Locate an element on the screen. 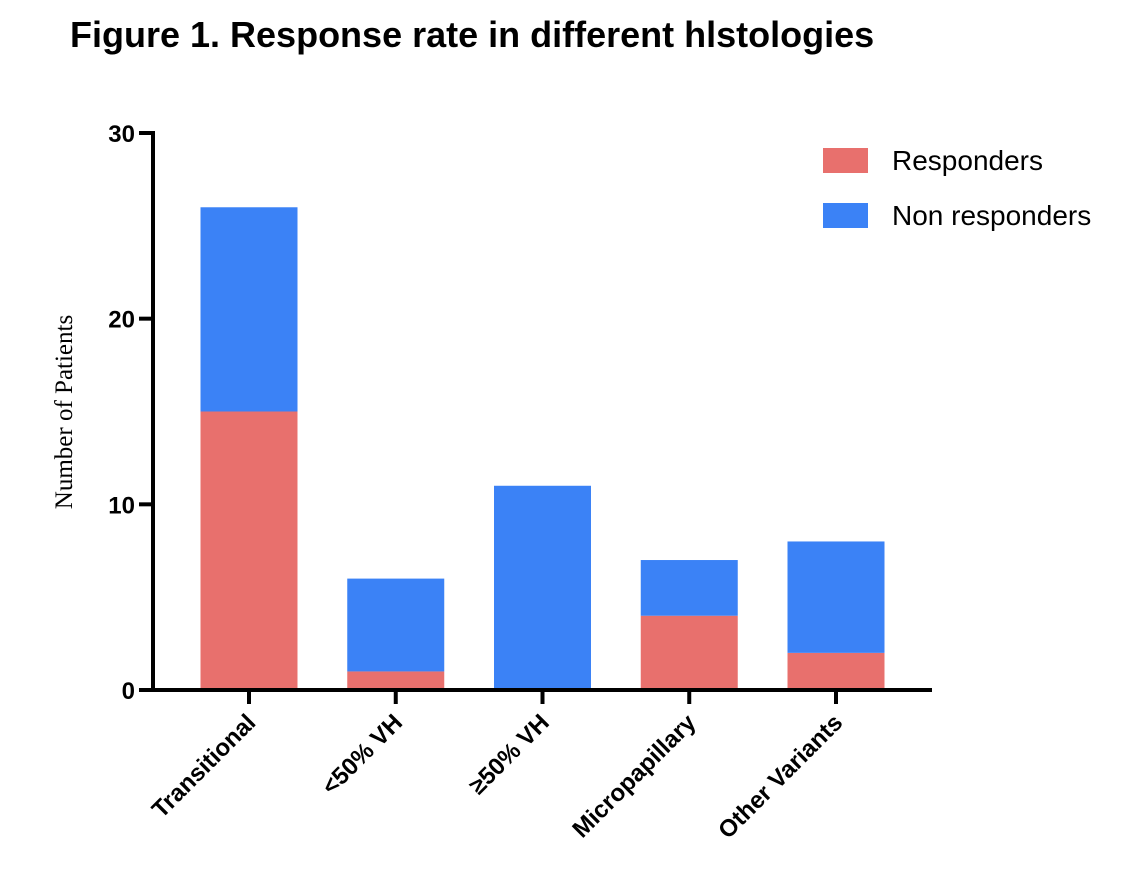 The image size is (1128, 896). x-tick-label: ≥50% VH is located at coordinates (509, 754).